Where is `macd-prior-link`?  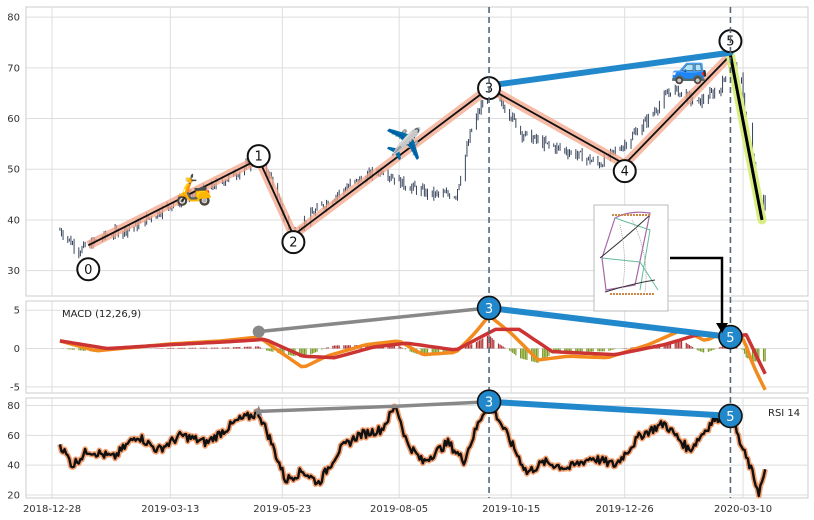 macd-prior-link is located at coordinates (374, 320).